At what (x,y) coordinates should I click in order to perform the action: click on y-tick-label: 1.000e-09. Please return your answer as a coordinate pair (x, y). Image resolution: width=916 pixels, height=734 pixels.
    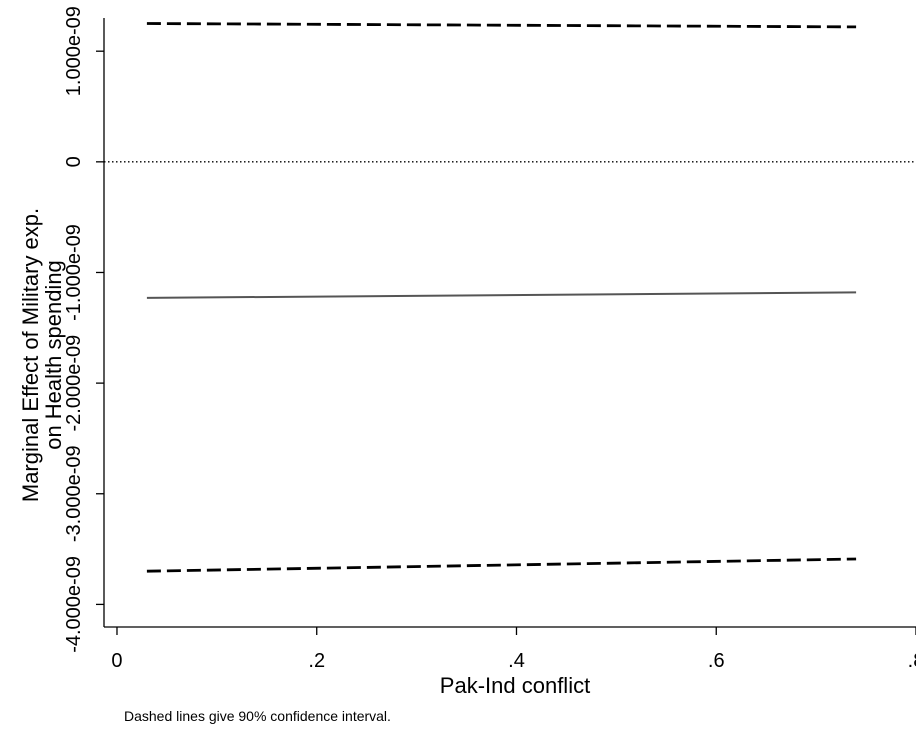
    Looking at the image, I should click on (74, 51).